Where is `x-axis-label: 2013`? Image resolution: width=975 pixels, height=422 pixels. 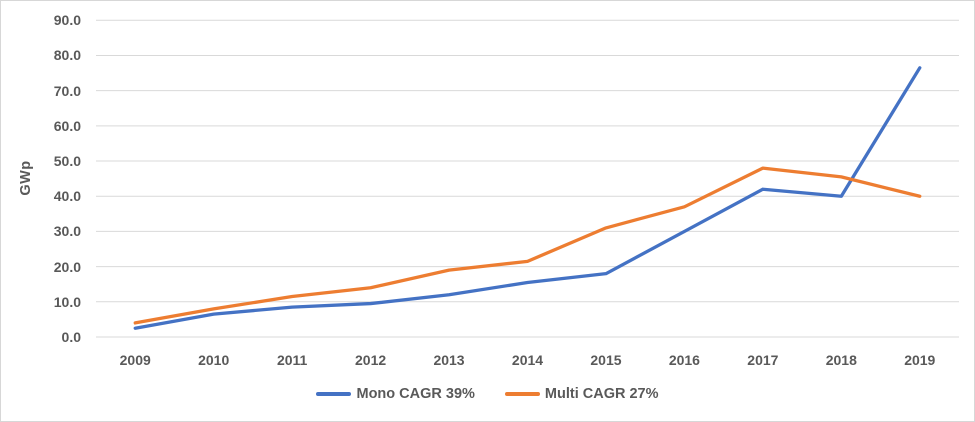 x-axis-label: 2013 is located at coordinates (449, 360).